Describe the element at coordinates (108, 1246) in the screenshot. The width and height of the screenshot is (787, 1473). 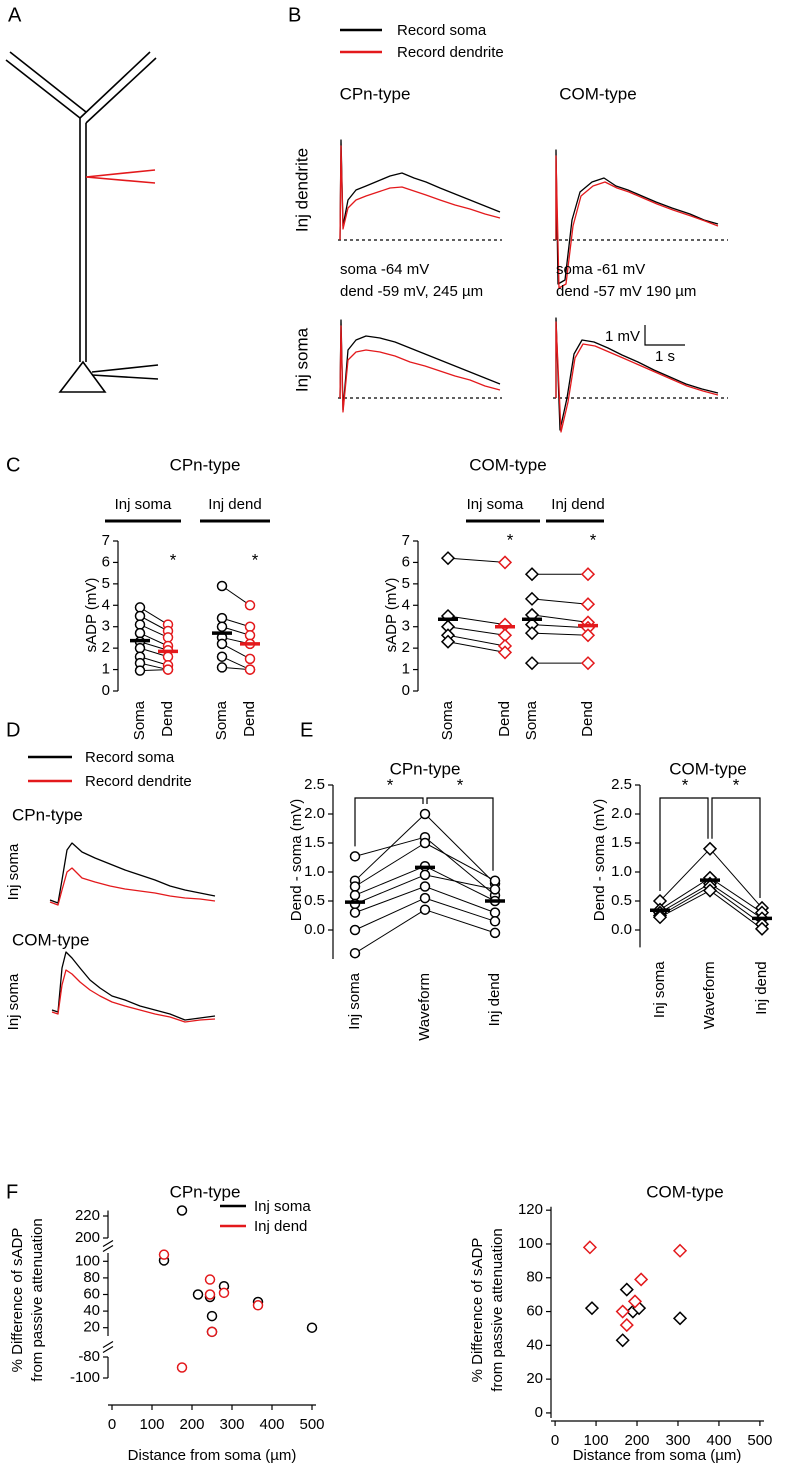
I see `axis-break` at that location.